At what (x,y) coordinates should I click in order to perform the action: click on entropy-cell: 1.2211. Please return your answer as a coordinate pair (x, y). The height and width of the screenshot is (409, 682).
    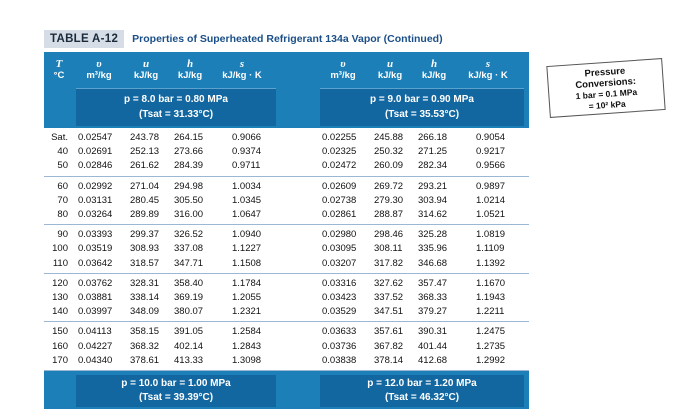
    Looking at the image, I should click on (490, 312).